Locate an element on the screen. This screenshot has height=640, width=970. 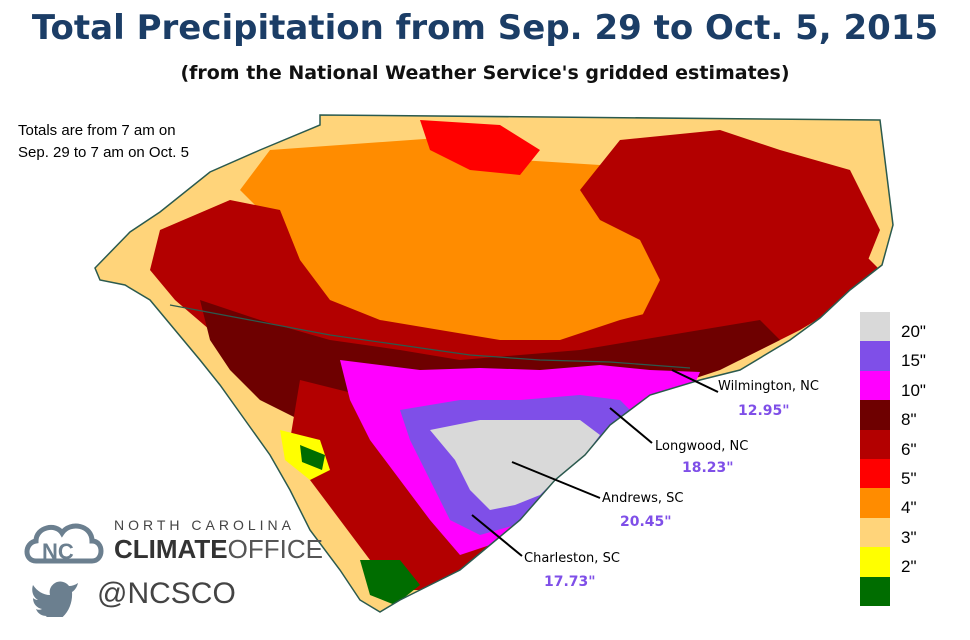
wilmington-leader is located at coordinates (695, 381).